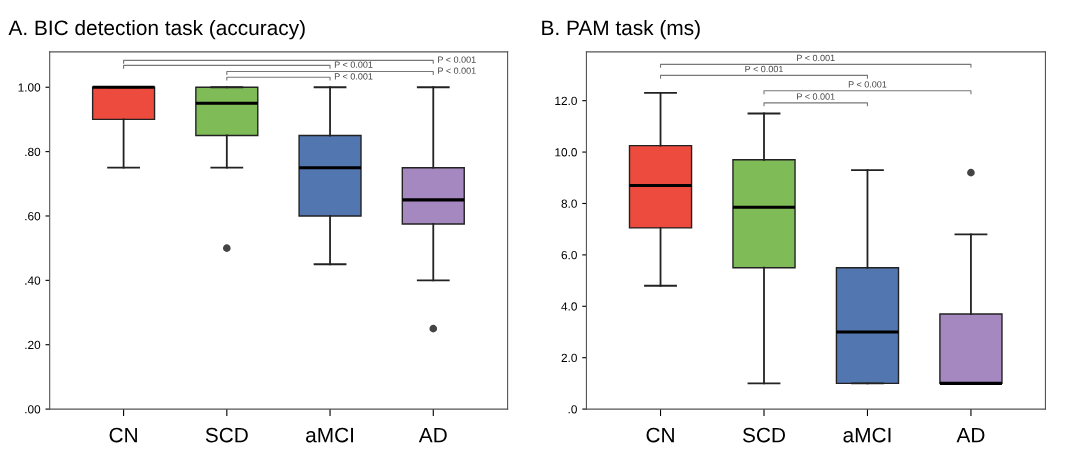  I want to click on y-tick-label: 6.0, so click(569, 255).